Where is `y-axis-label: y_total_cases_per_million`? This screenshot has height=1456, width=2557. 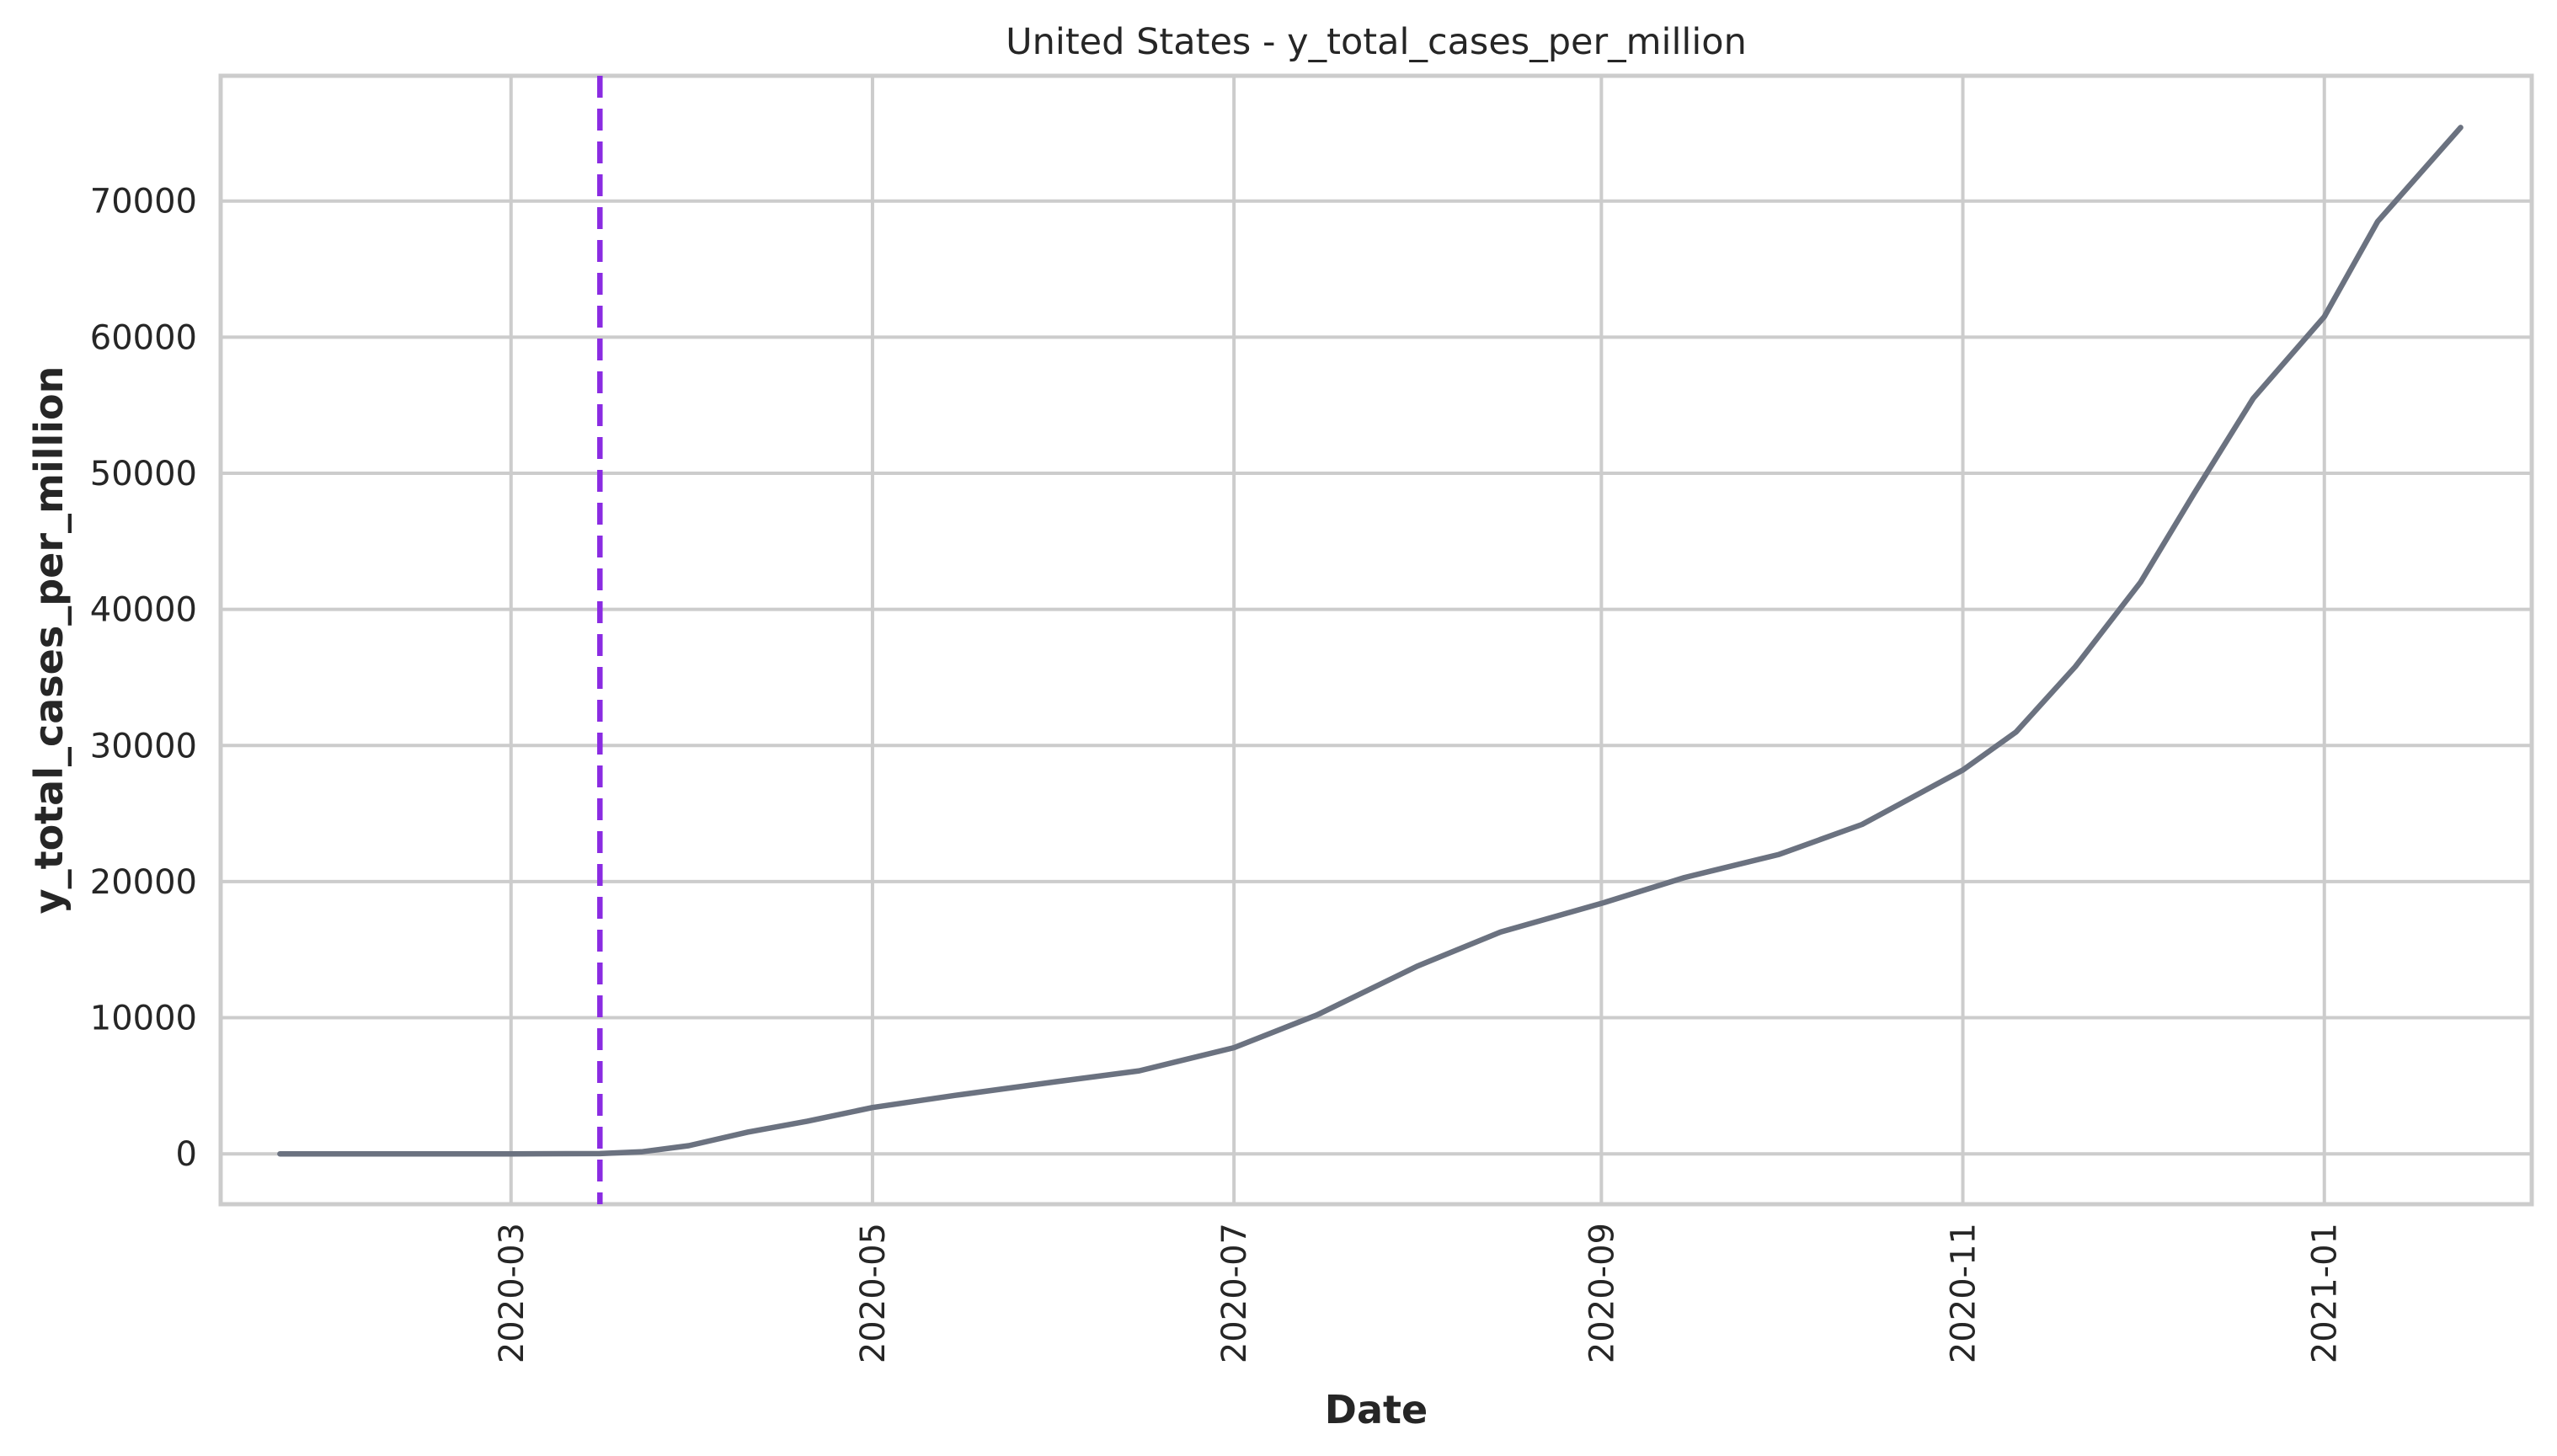
y-axis-label: y_total_cases_per_million is located at coordinates (49, 640).